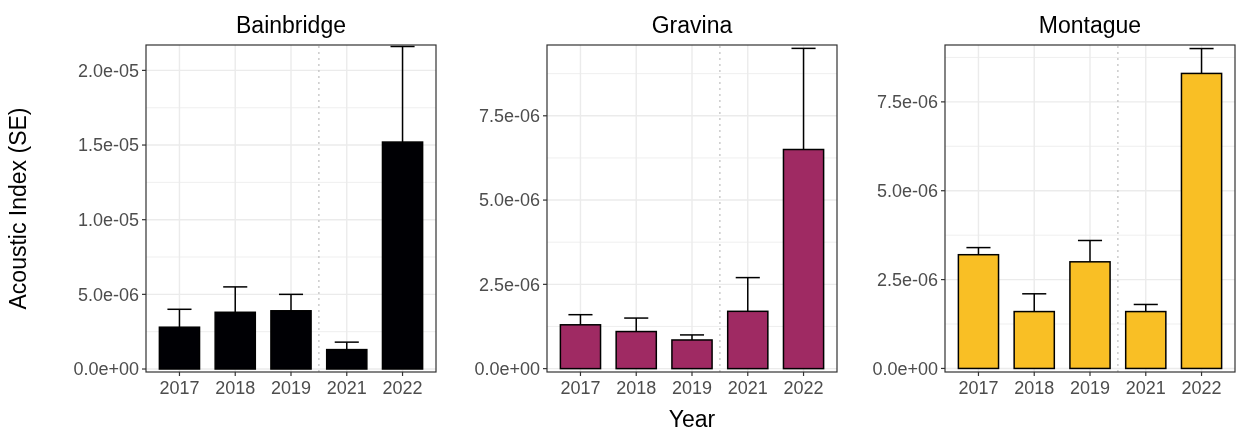 The width and height of the screenshot is (1238, 441). Describe the element at coordinates (18, 208) in the screenshot. I see `y-axis-title: Acoustic Index (SE)` at that location.